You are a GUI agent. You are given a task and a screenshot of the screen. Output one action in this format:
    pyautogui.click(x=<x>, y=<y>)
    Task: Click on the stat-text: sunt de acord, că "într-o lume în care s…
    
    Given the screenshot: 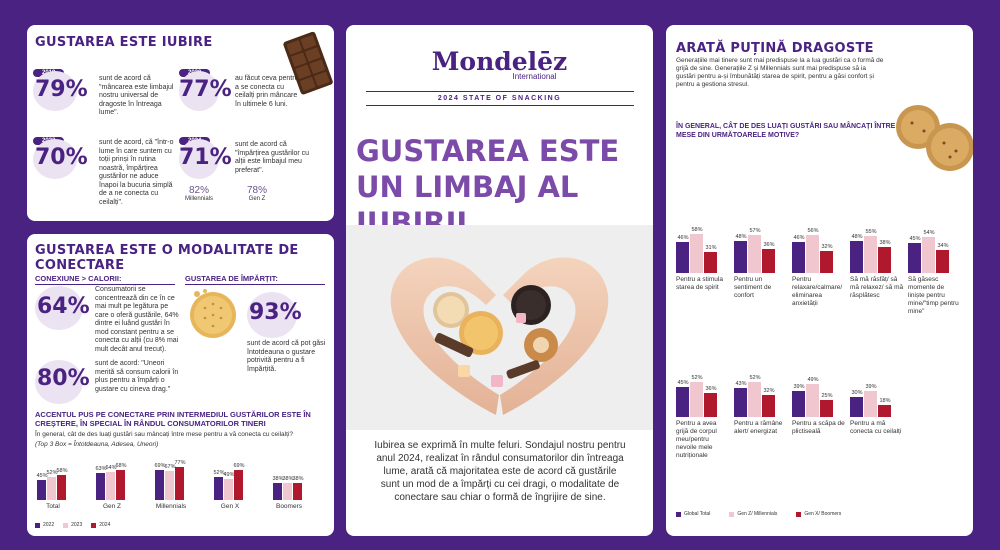 What is the action you would take?
    pyautogui.click(x=136, y=172)
    